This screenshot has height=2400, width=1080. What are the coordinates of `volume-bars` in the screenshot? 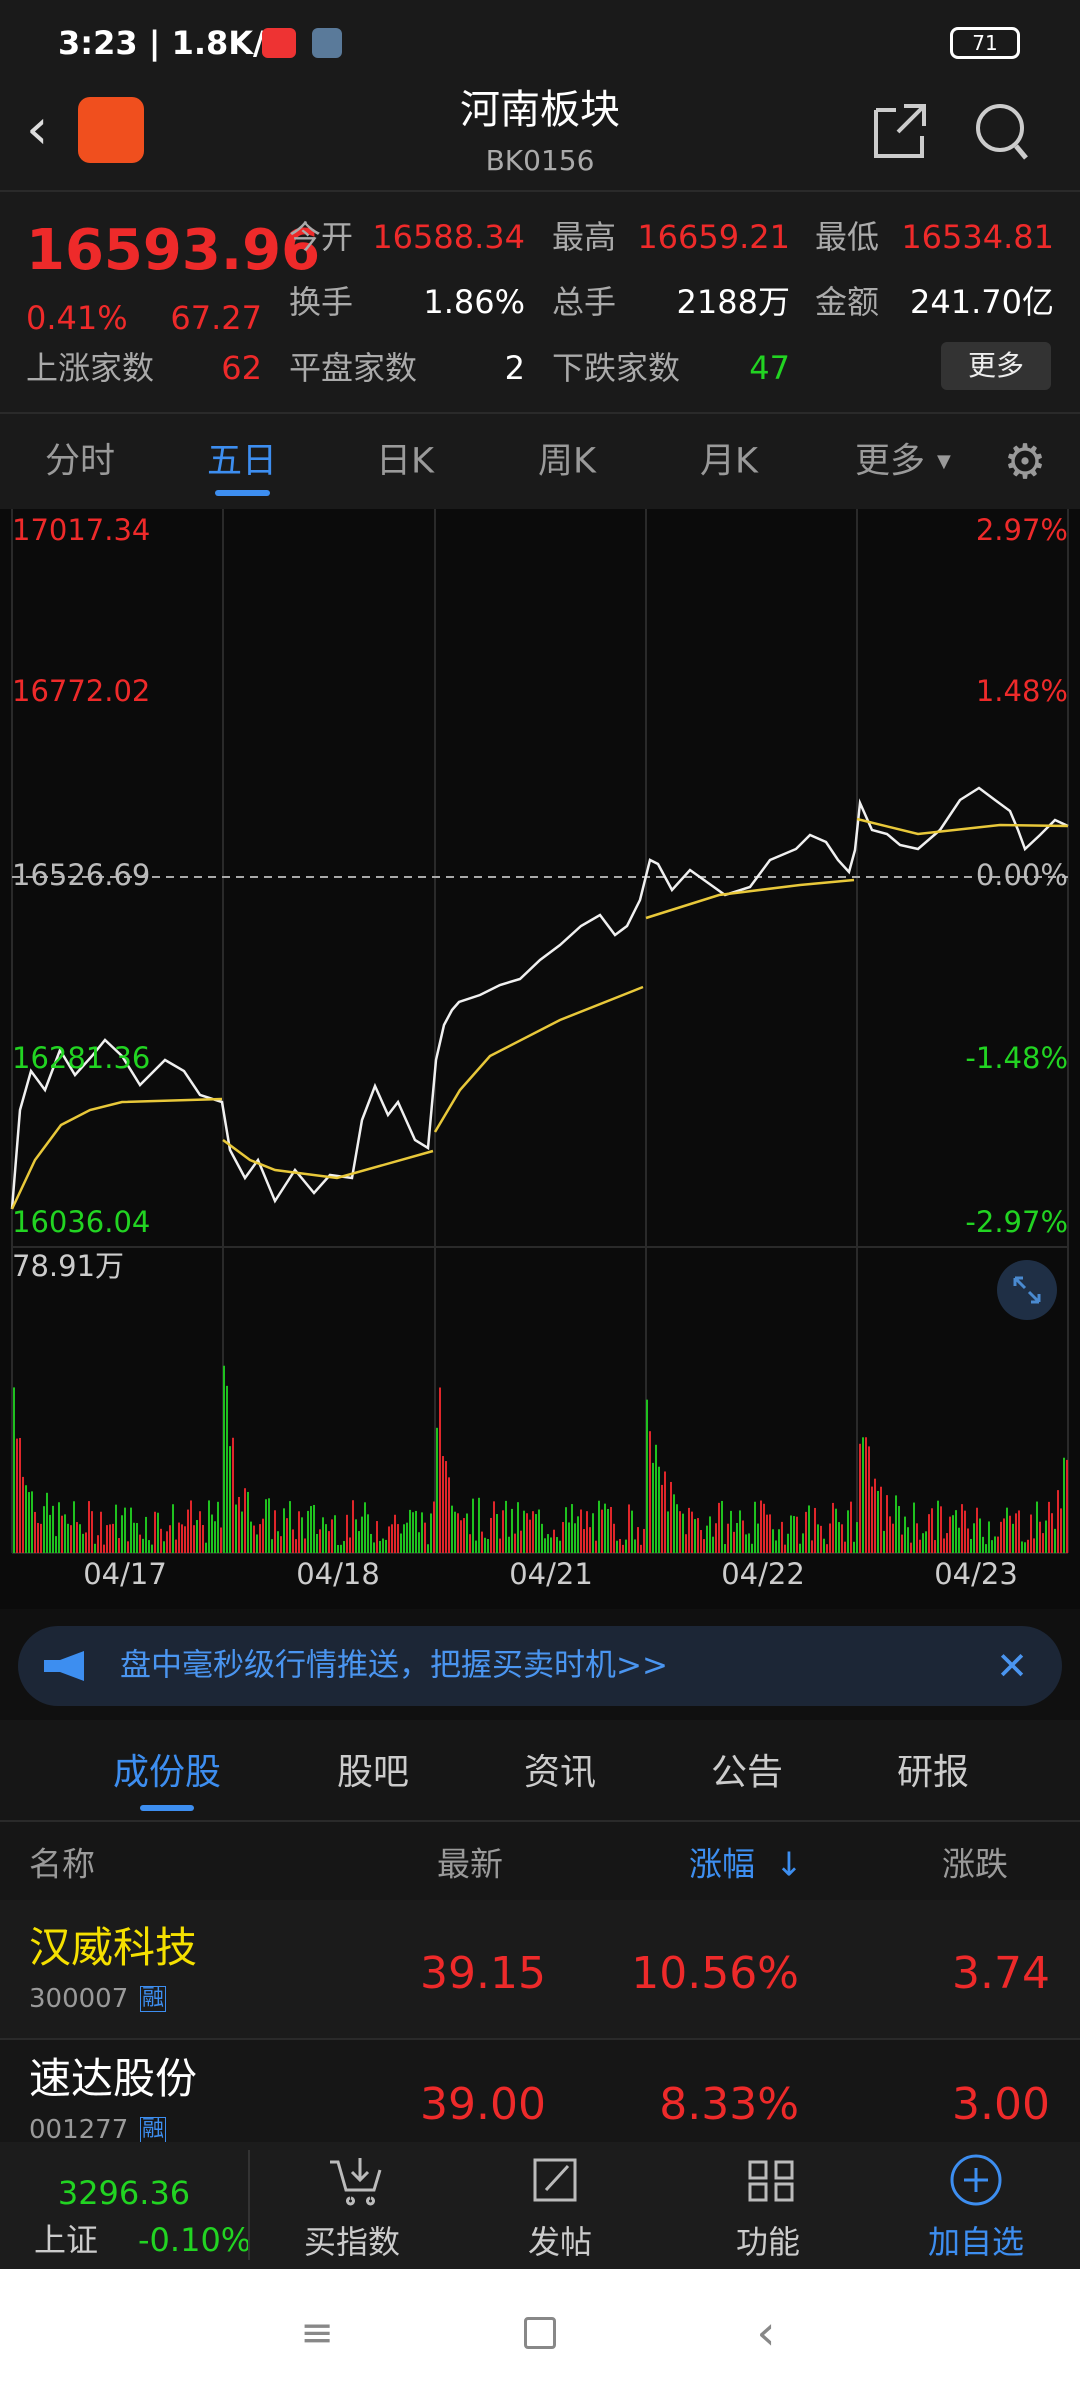 It's located at (540, 1459).